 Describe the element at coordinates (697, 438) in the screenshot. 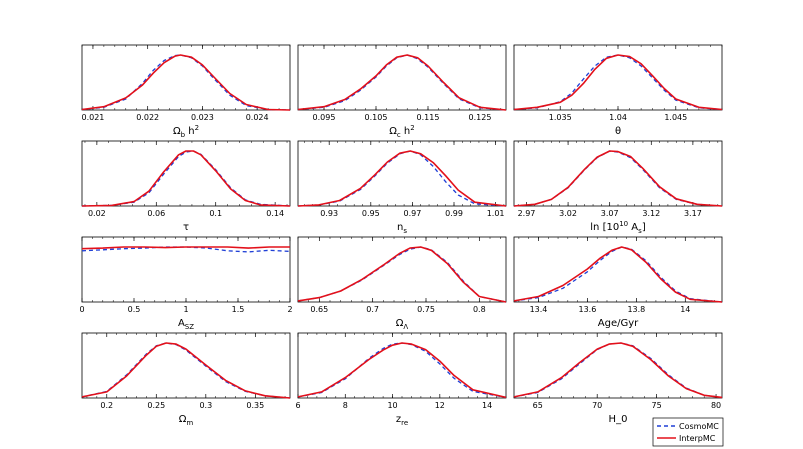

I see `legend-label: InterpMC` at that location.